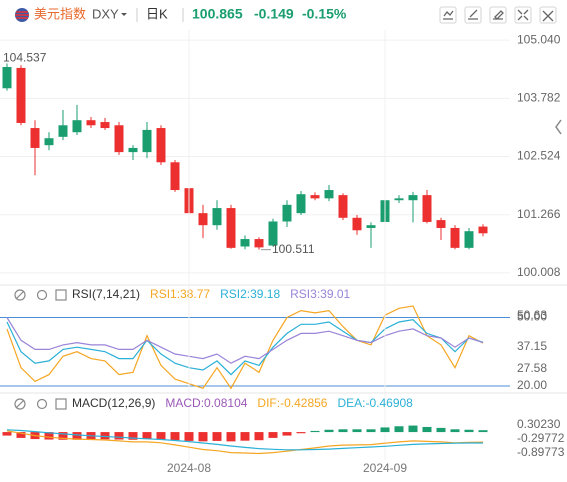 The height and width of the screenshot is (482, 567). I want to click on legend-entry: RSI3:39.01, so click(320, 294).